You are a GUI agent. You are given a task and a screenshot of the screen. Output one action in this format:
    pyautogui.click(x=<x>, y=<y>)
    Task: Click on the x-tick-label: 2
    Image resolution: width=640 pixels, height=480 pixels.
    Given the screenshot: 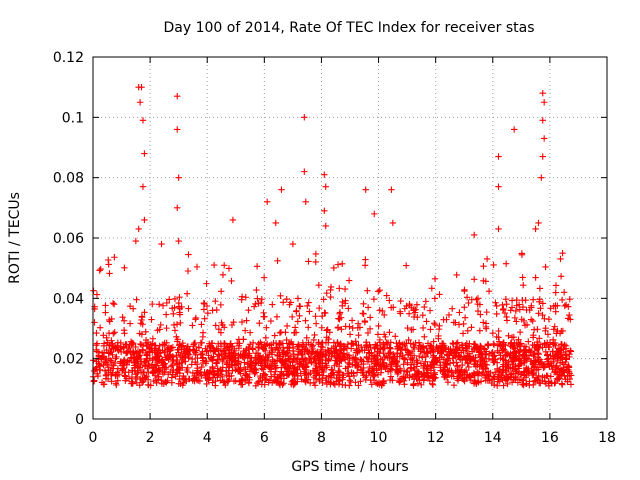 What is the action you would take?
    pyautogui.click(x=150, y=438)
    